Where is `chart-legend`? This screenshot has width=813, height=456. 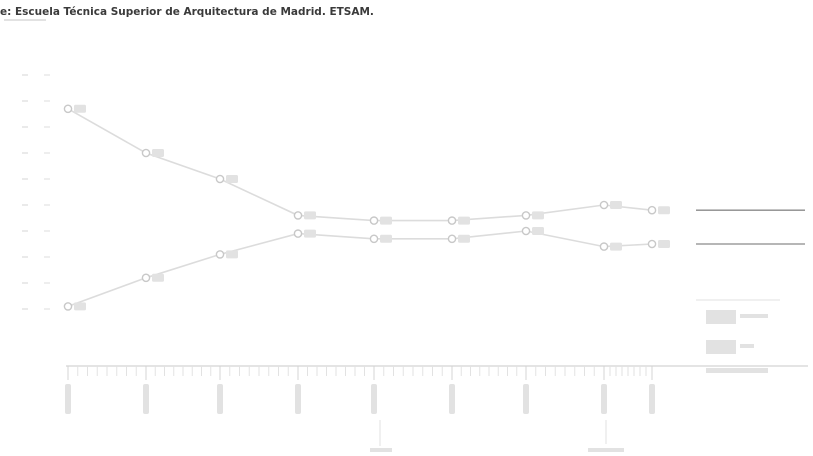
chart-legend is located at coordinates (738, 336).